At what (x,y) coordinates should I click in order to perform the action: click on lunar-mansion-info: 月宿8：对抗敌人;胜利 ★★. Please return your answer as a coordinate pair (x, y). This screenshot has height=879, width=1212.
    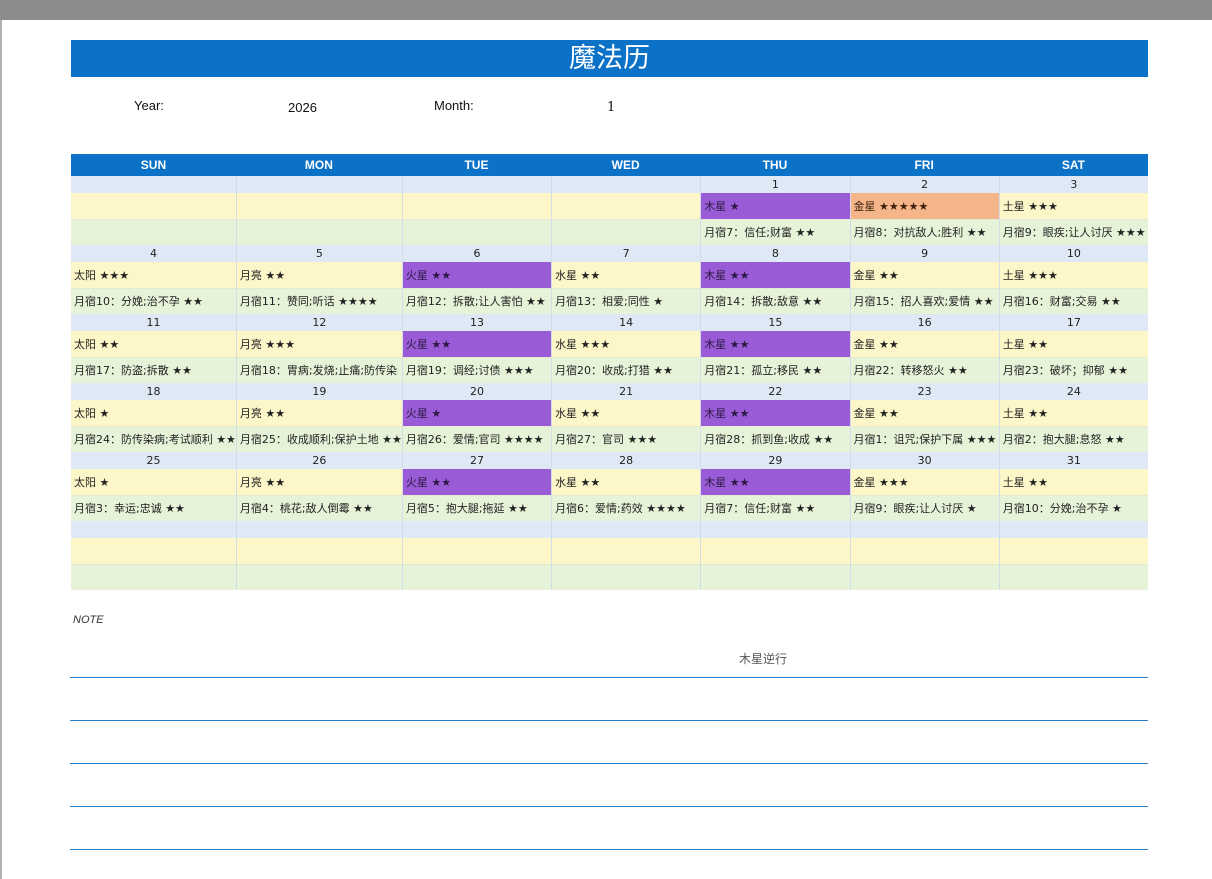
    Looking at the image, I should click on (924, 232).